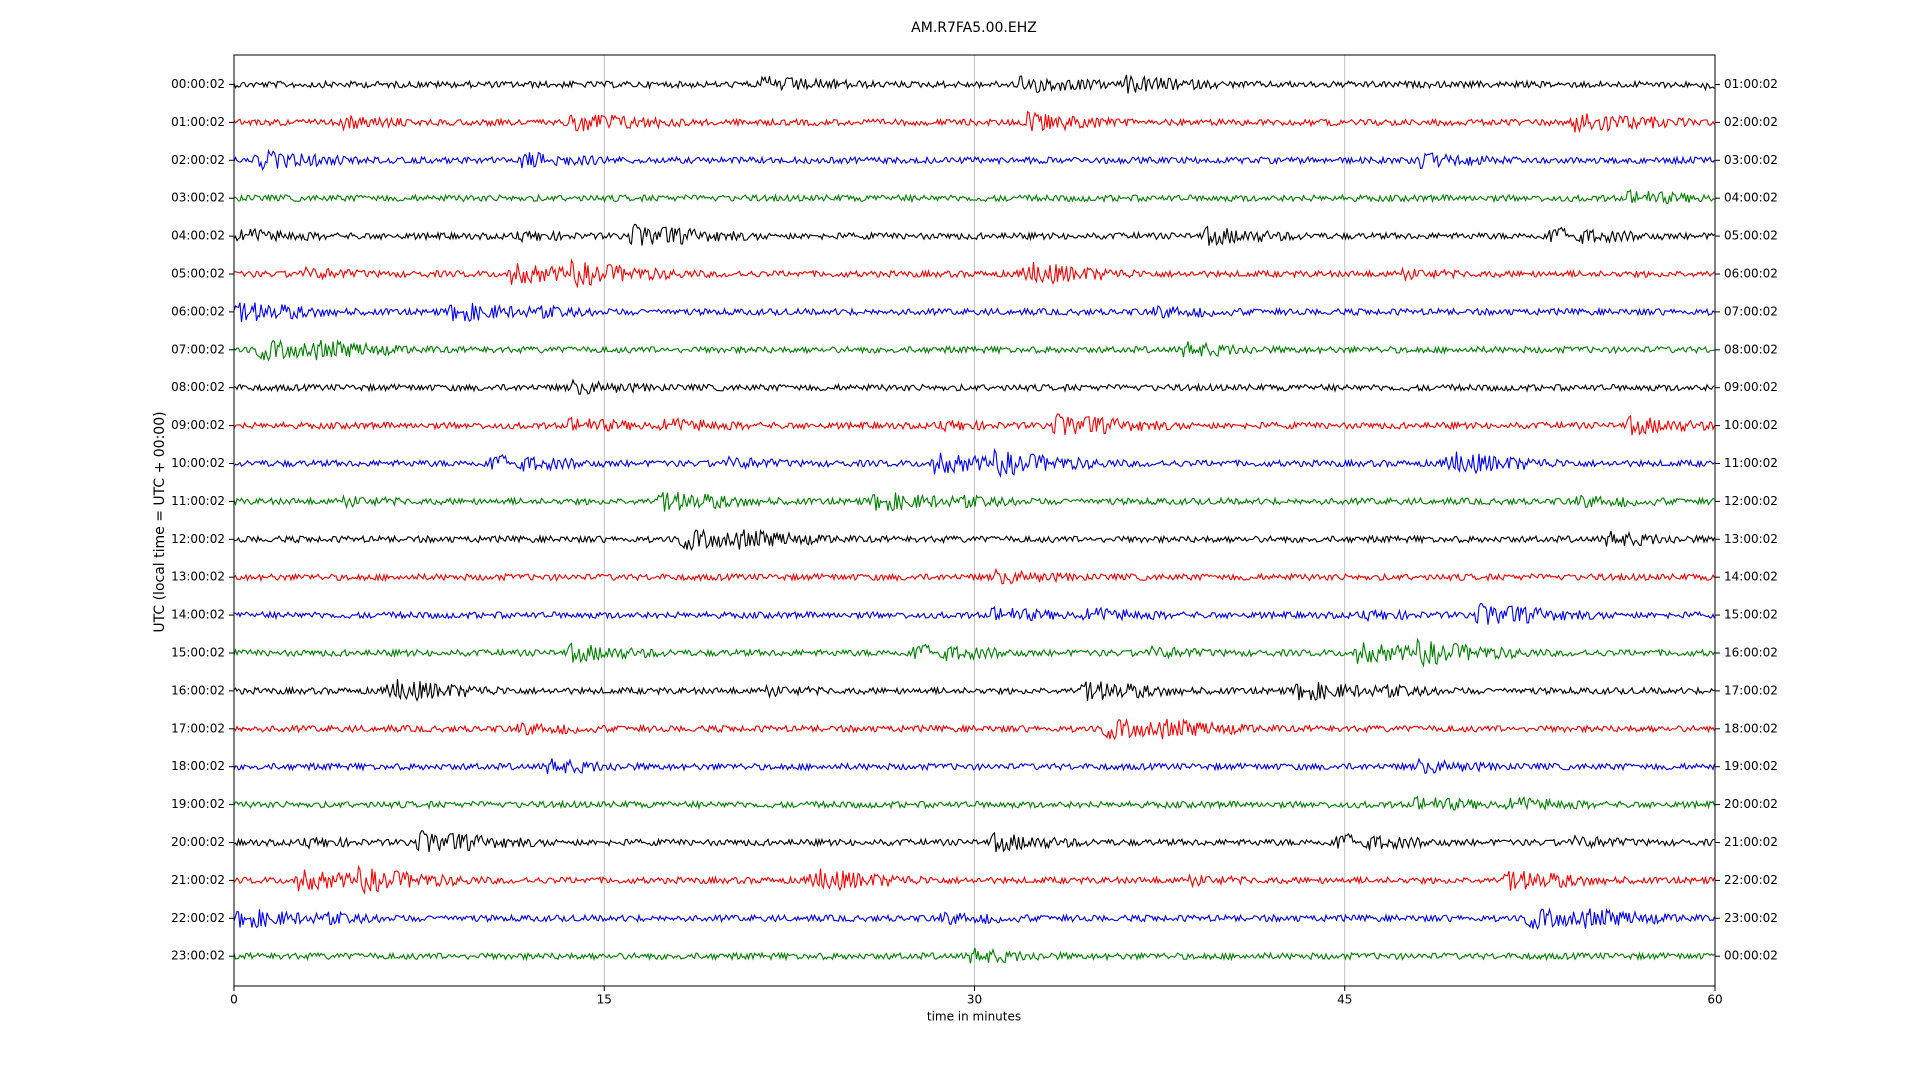 The width and height of the screenshot is (1920, 1080). What do you see at coordinates (198, 236) in the screenshot?
I see `y-tick-label: 04:00:02` at bounding box center [198, 236].